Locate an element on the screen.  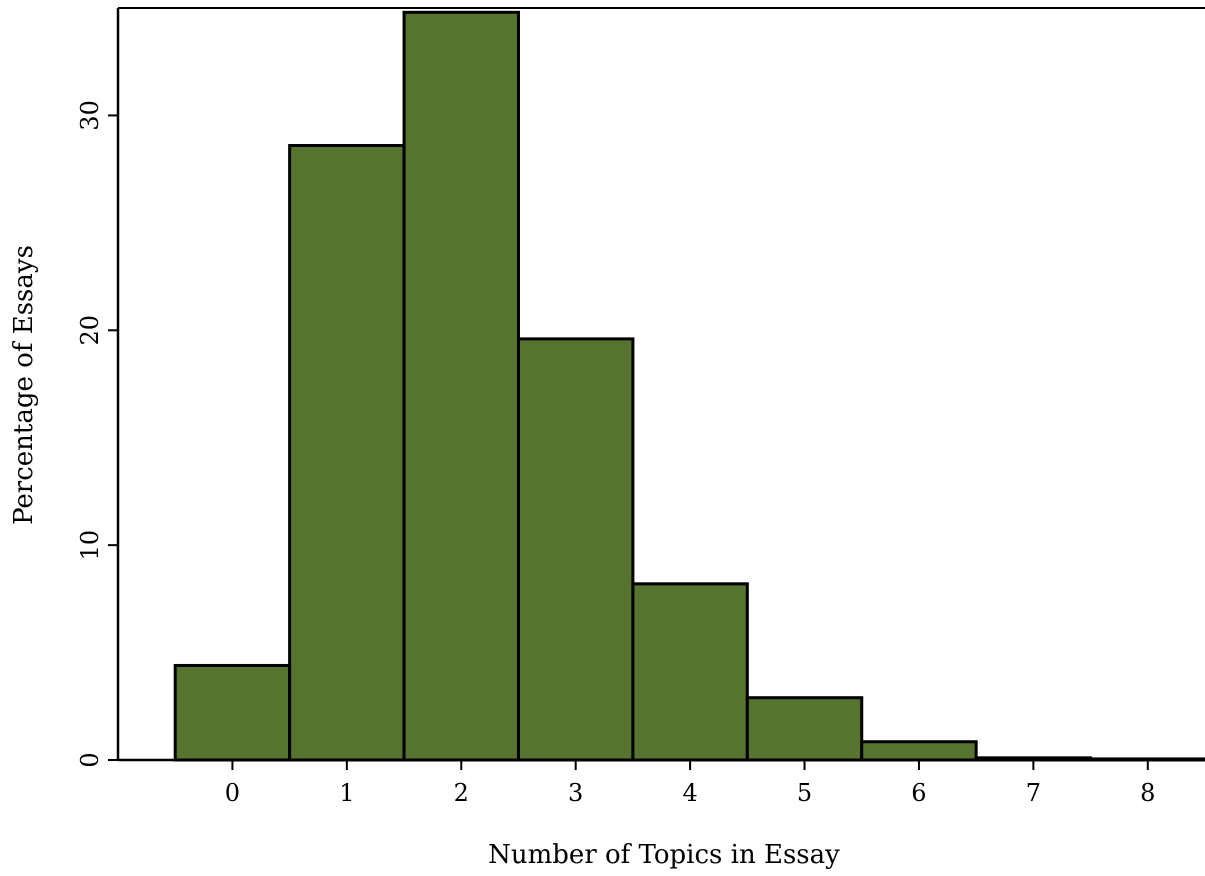
x-tick-label: 4 is located at coordinates (689, 793).